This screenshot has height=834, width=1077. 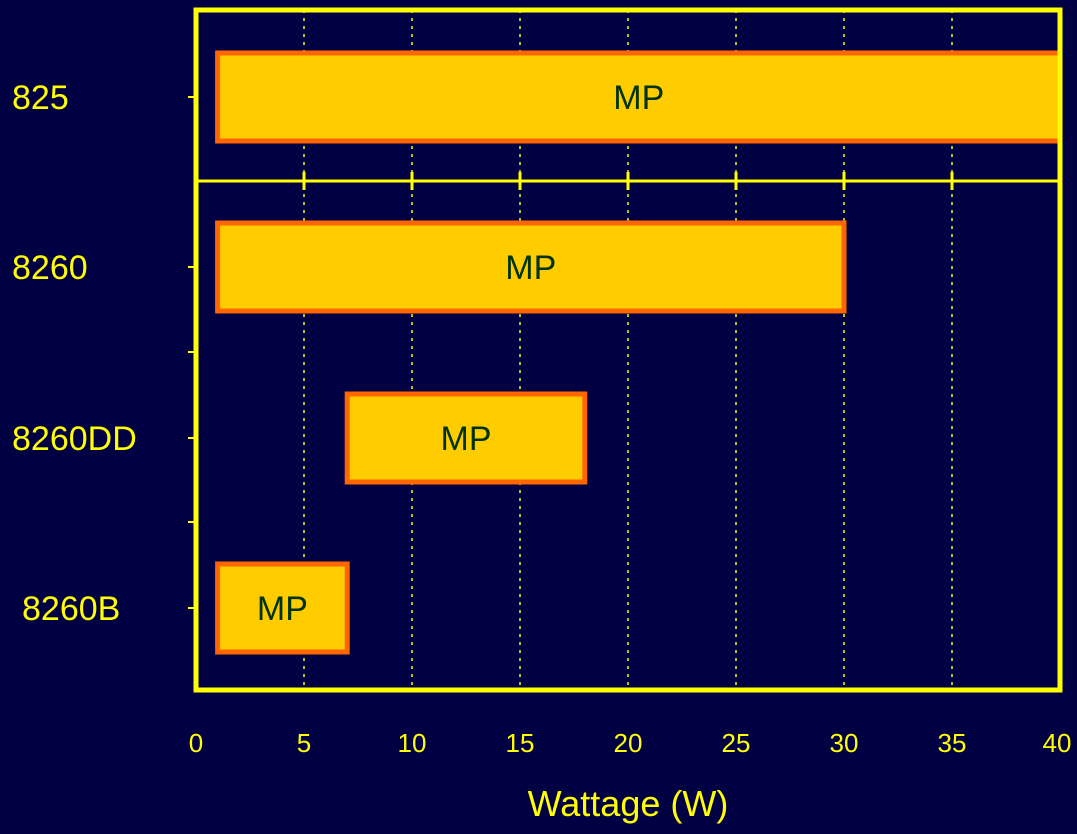 I want to click on x-tick-label-30: 30, so click(x=844, y=743).